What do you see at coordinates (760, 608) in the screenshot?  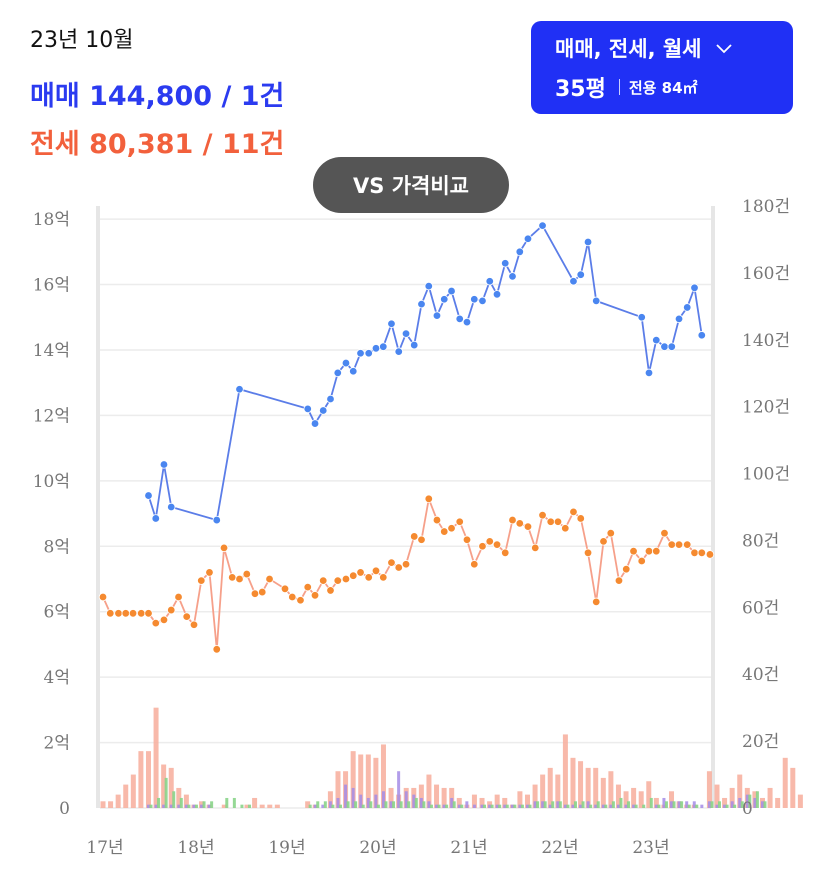 I see `y-right-tick: 60건` at bounding box center [760, 608].